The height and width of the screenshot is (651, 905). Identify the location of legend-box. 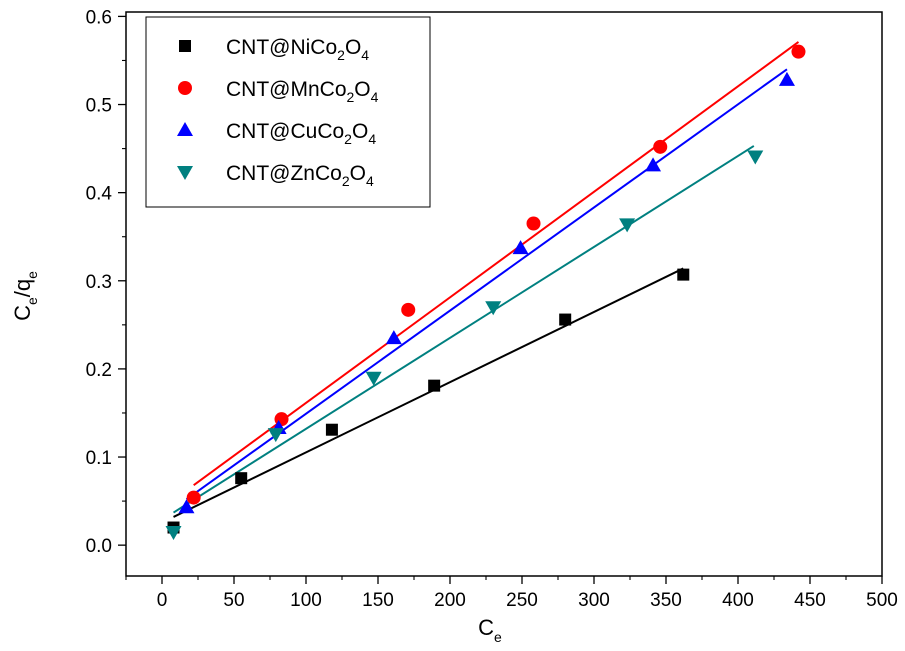
(288, 112).